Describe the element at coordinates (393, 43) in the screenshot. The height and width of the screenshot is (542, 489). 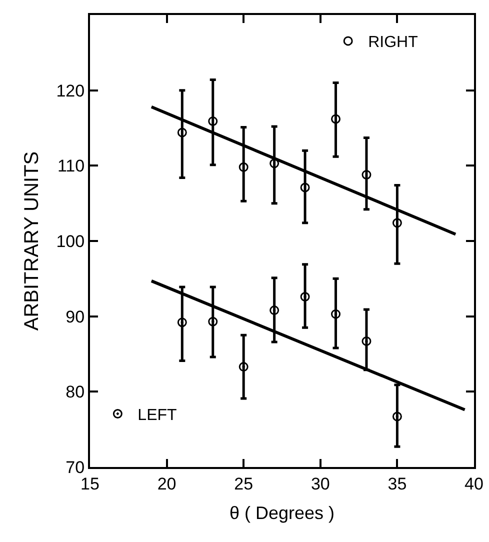
I see `legend-label: RIGHT` at that location.